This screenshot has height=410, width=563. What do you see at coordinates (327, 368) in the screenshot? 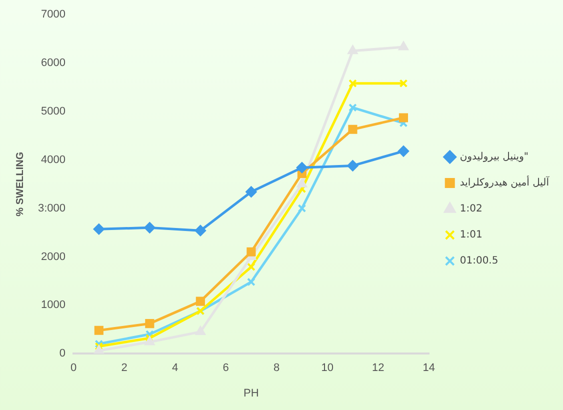
I see `x-tick-label: 10` at bounding box center [327, 368].